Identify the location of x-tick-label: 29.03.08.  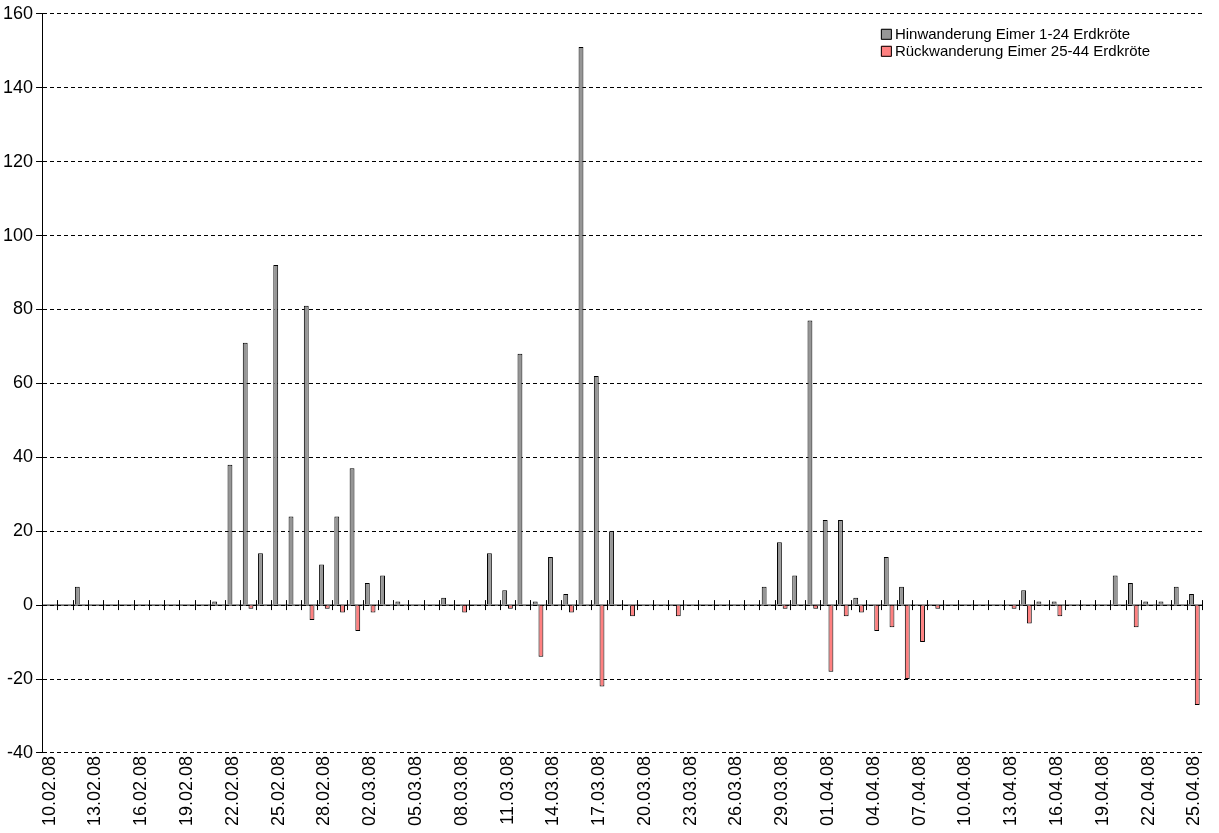
(781, 791).